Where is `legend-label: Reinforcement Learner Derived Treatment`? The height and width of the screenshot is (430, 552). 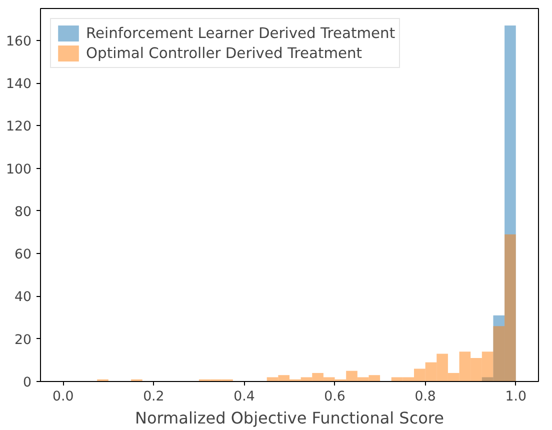
legend-label: Reinforcement Learner Derived Treatment is located at coordinates (241, 33).